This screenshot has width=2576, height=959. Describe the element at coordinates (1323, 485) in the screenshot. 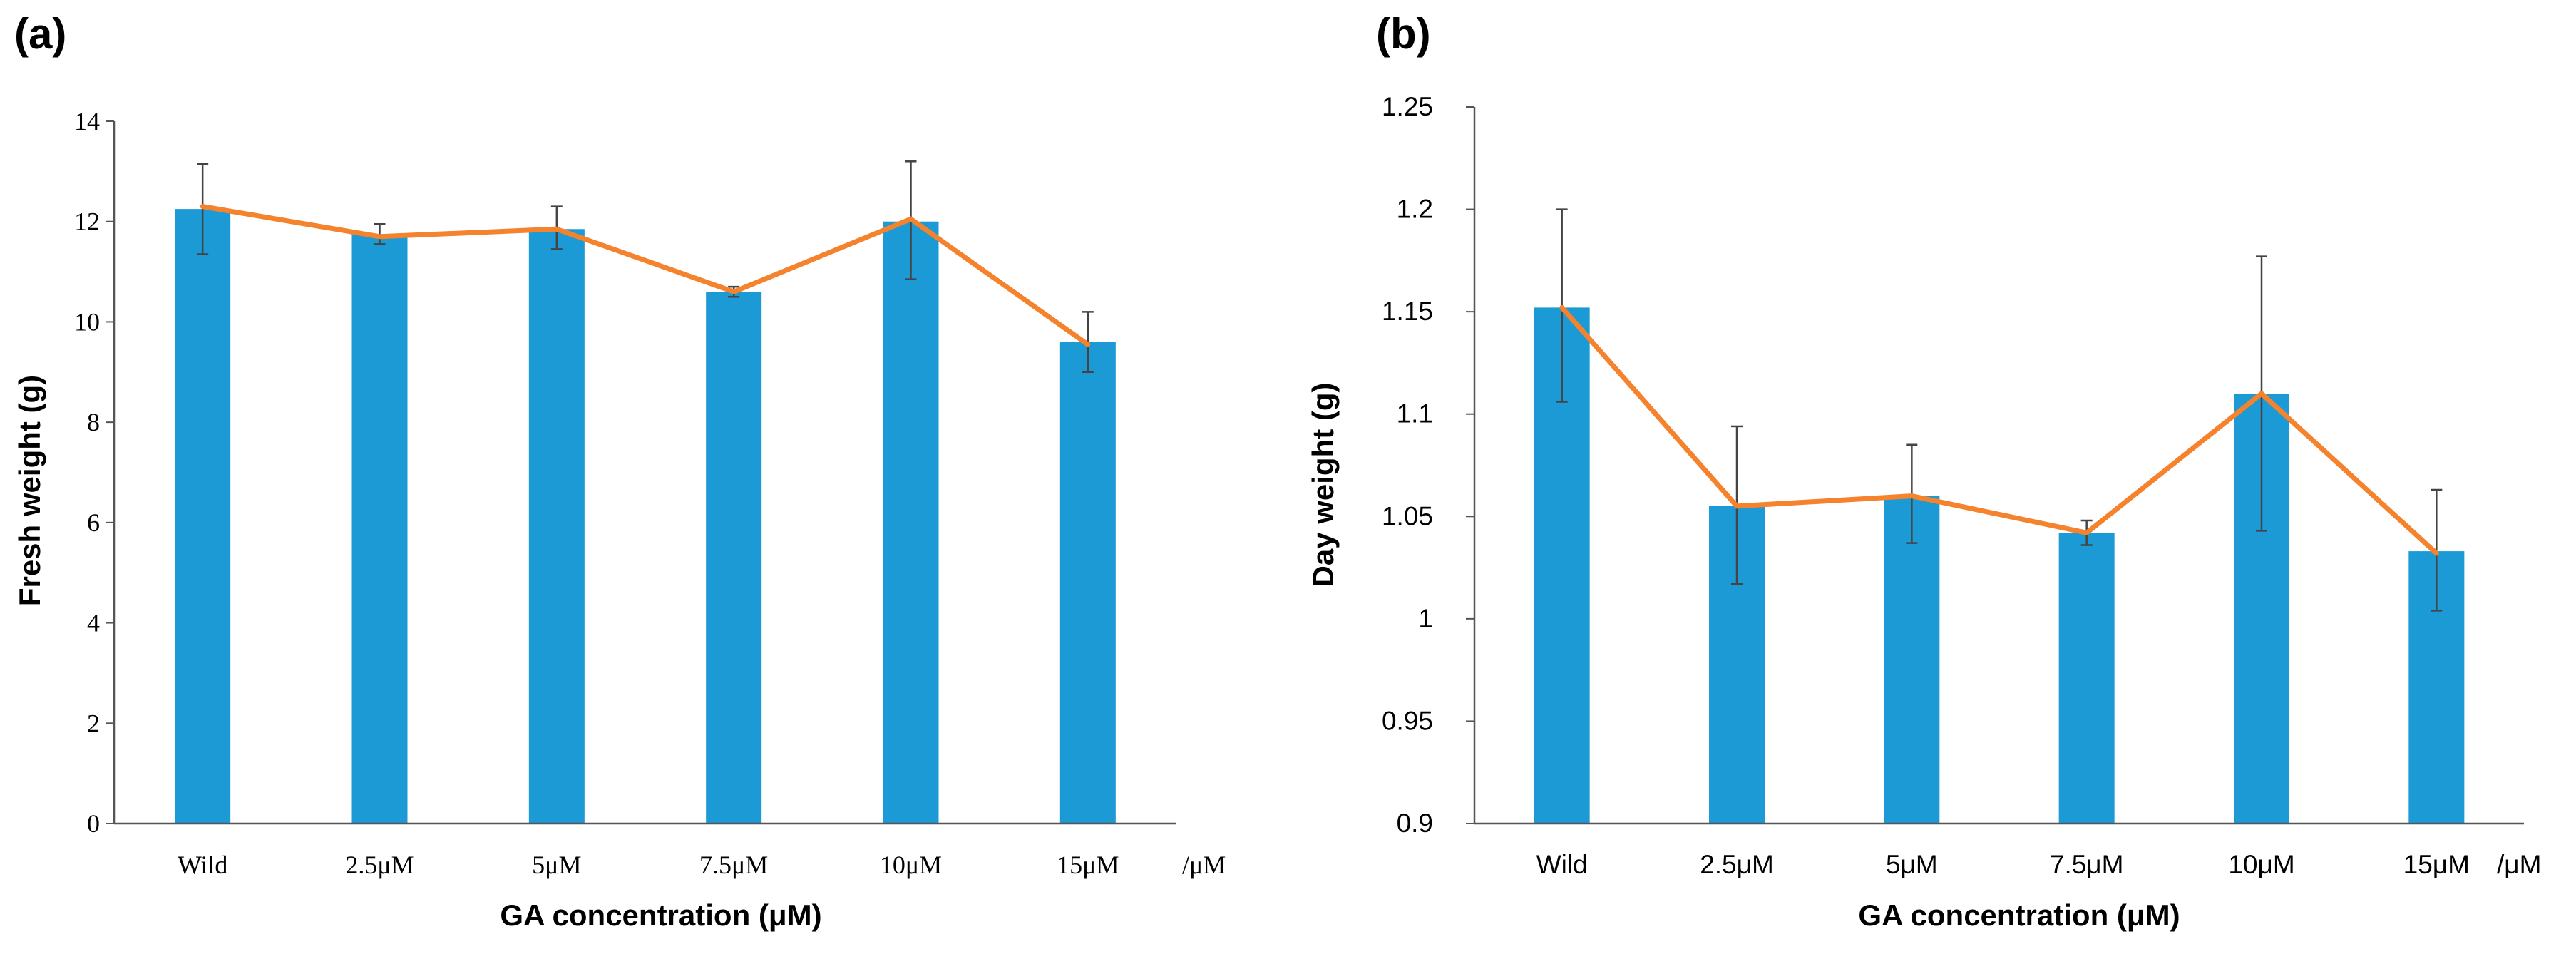

I see `y-axis-title-b: Day weight (g)` at that location.